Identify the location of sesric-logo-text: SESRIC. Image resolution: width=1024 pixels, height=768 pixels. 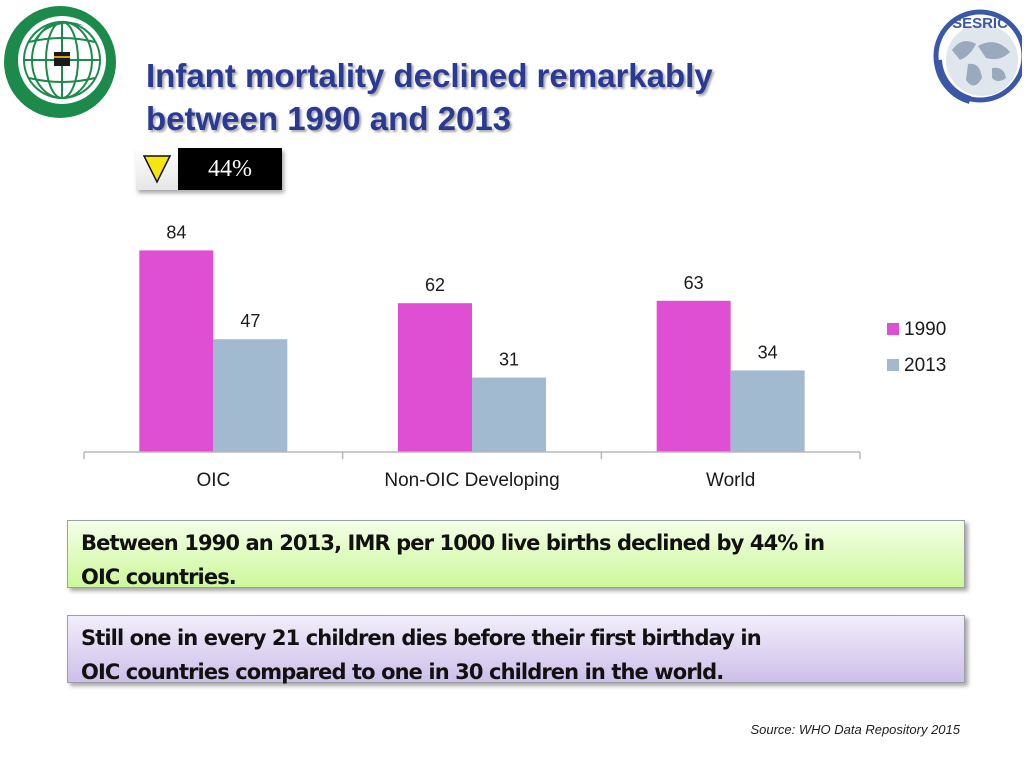
(980, 23).